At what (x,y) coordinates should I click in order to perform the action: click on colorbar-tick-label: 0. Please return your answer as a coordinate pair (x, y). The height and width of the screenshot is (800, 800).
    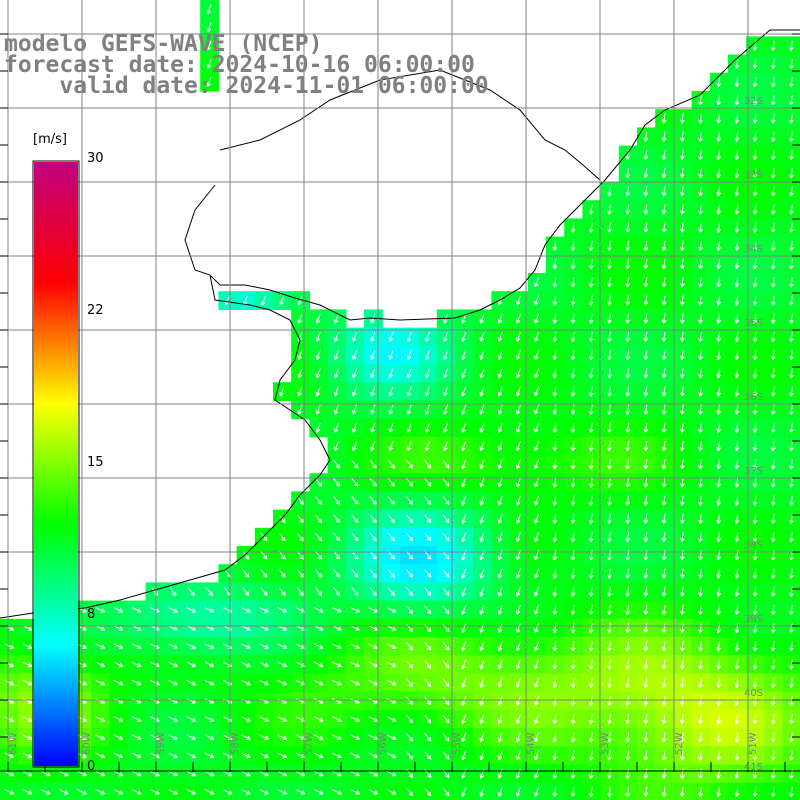
    Looking at the image, I should click on (91, 766).